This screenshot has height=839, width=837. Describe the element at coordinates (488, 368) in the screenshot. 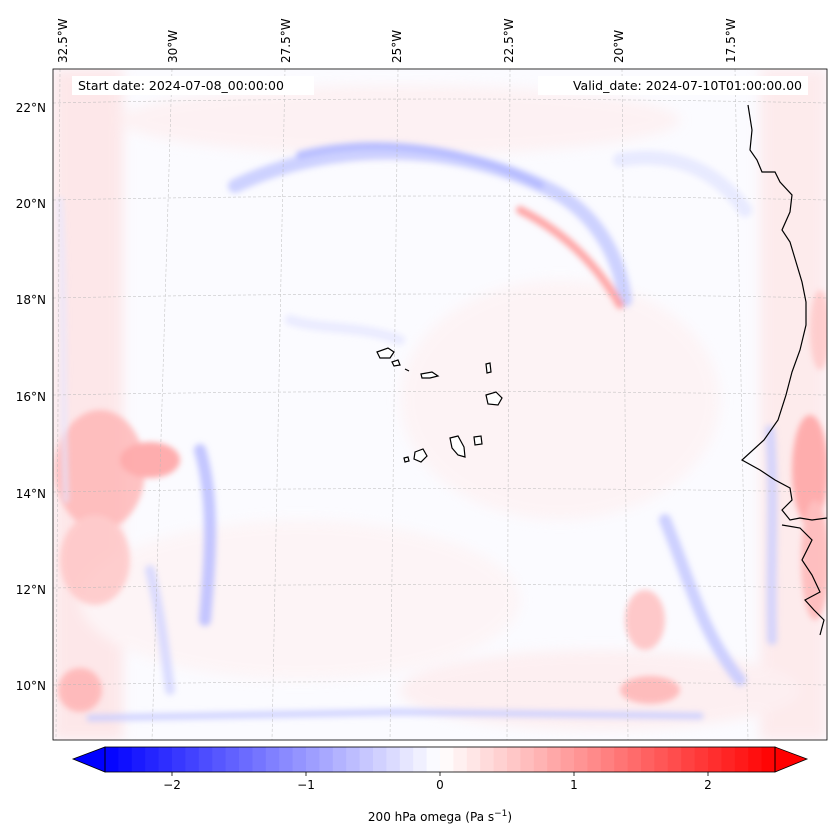

I see `island-sal` at that location.